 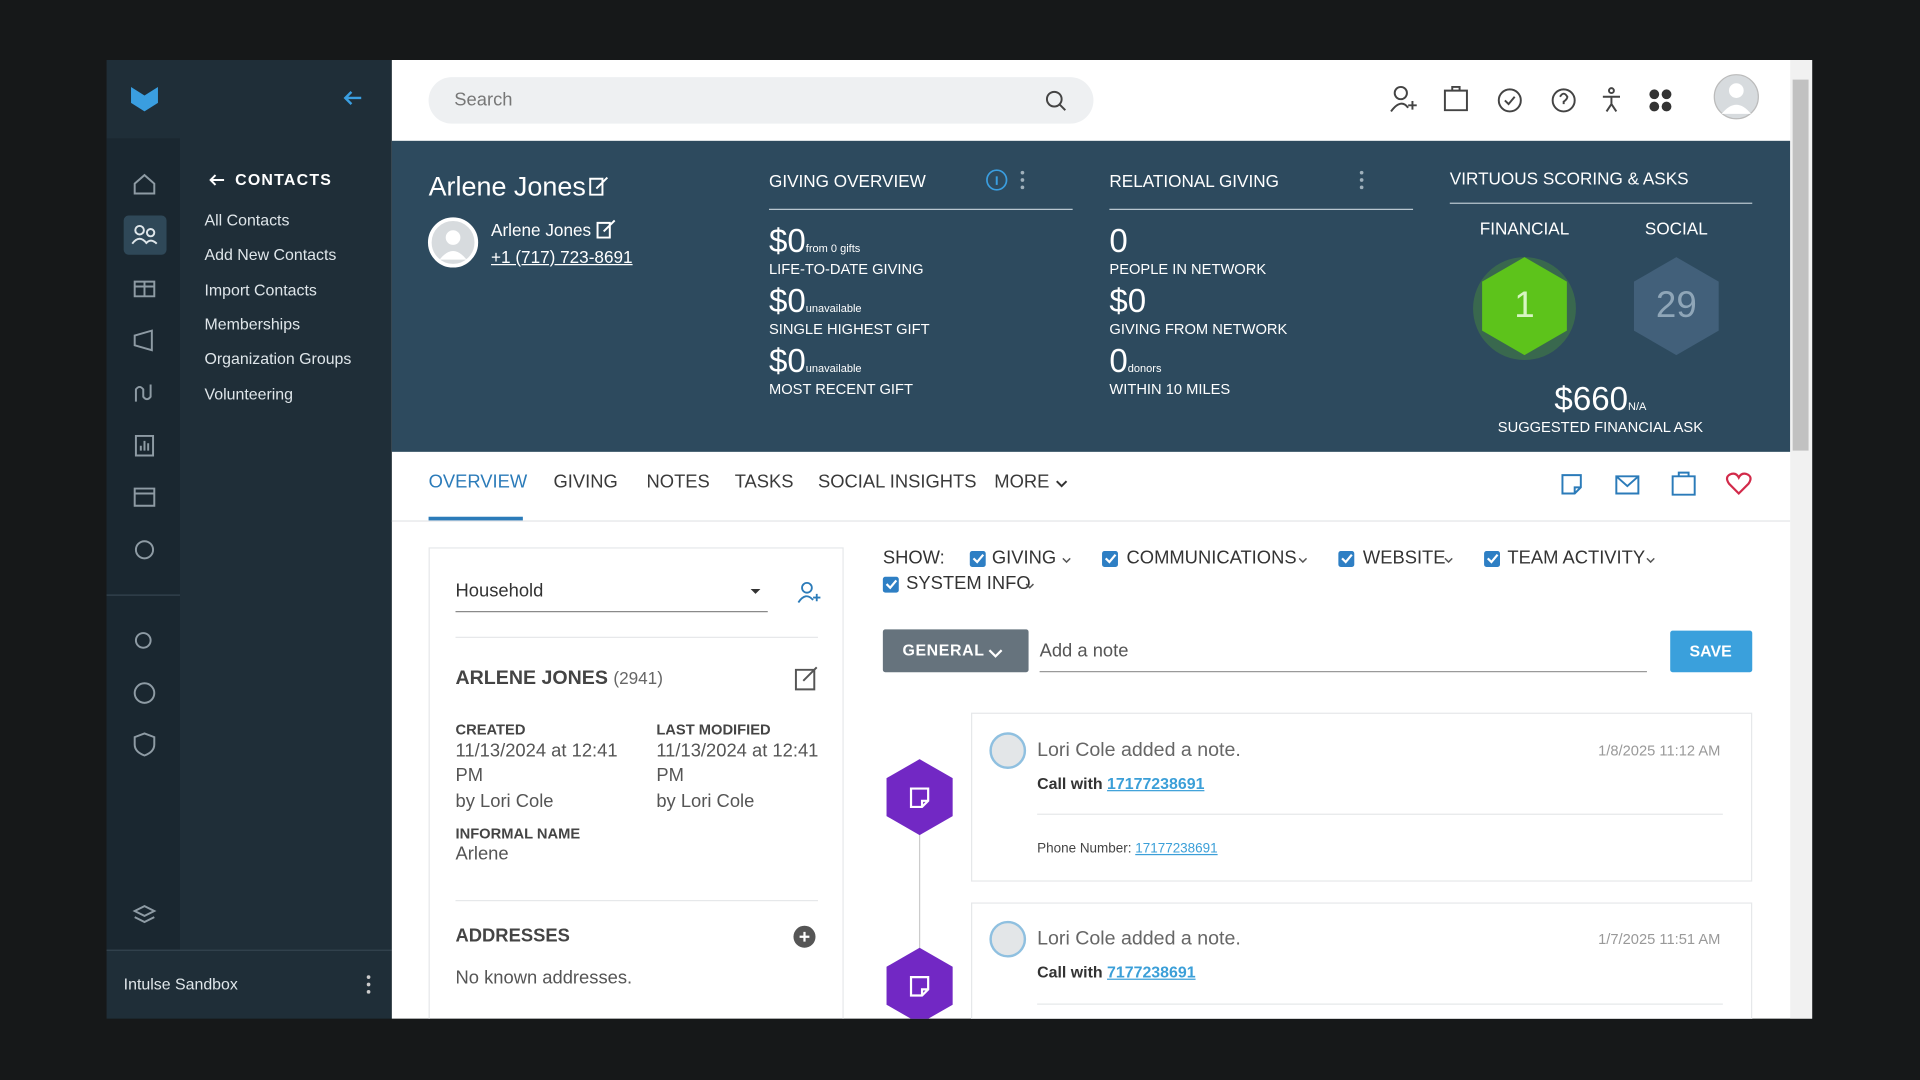 What do you see at coordinates (1563, 100) in the screenshot?
I see `help-icon` at bounding box center [1563, 100].